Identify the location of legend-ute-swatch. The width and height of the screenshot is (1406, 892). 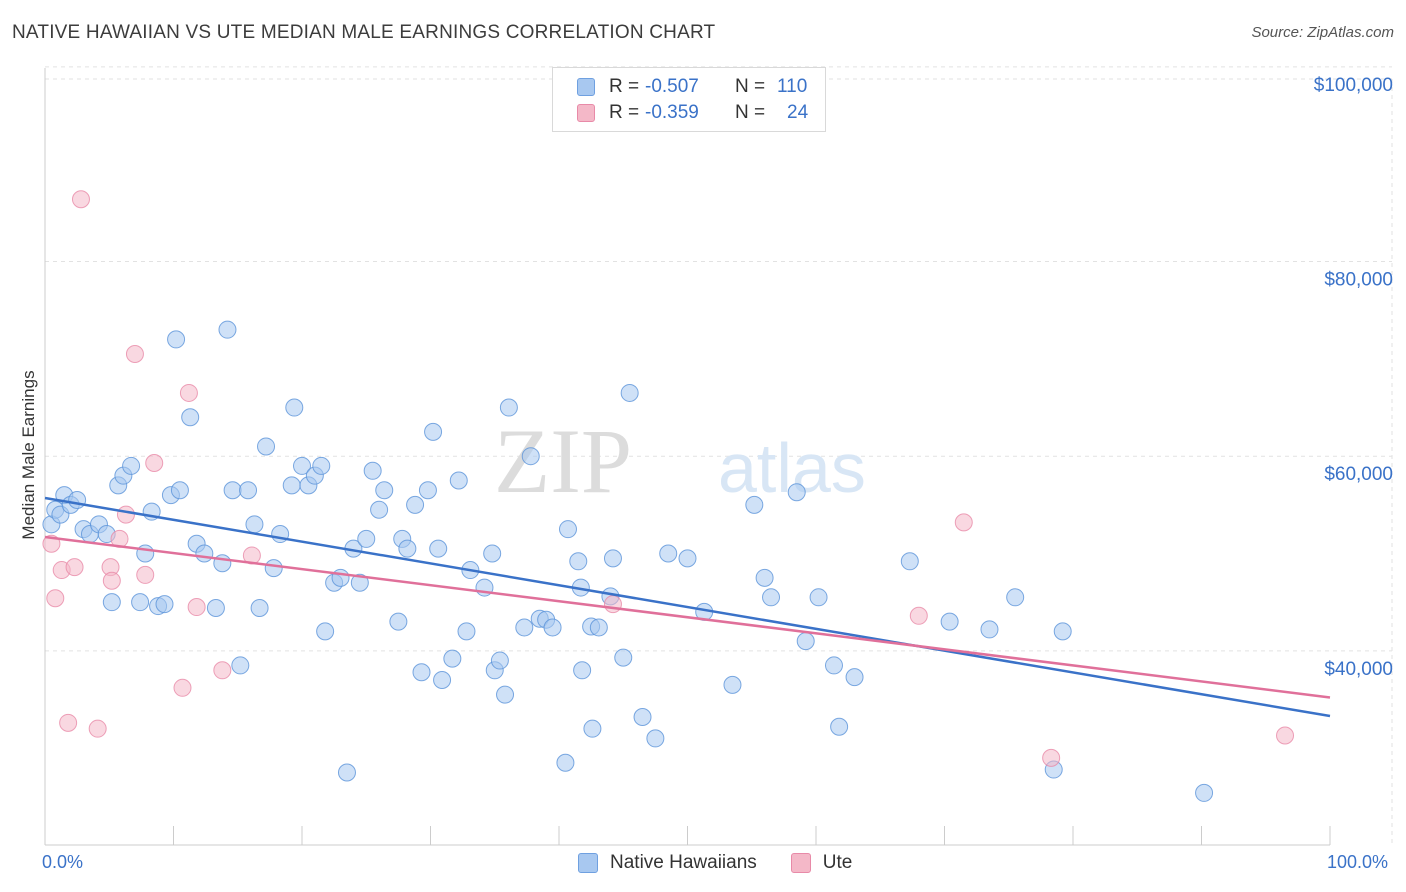
(800, 863).